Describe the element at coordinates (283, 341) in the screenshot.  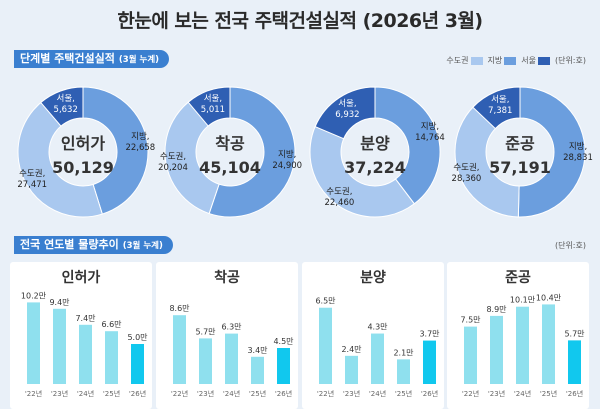
I see `bar-value-label: 4.5만` at that location.